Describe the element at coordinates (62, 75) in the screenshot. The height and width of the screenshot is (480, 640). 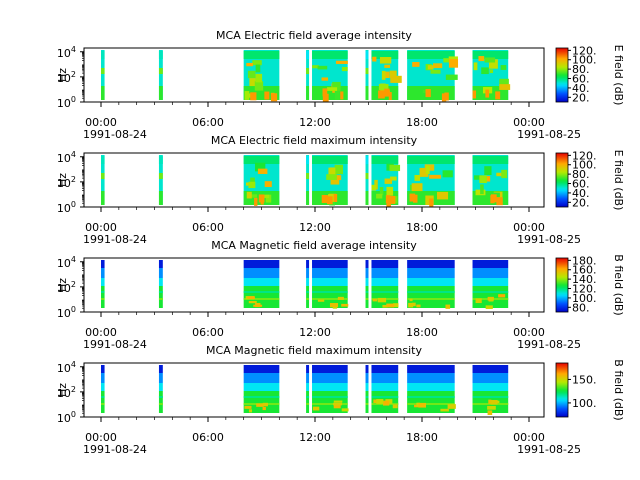
I see `y-axis-label: Hz` at that location.